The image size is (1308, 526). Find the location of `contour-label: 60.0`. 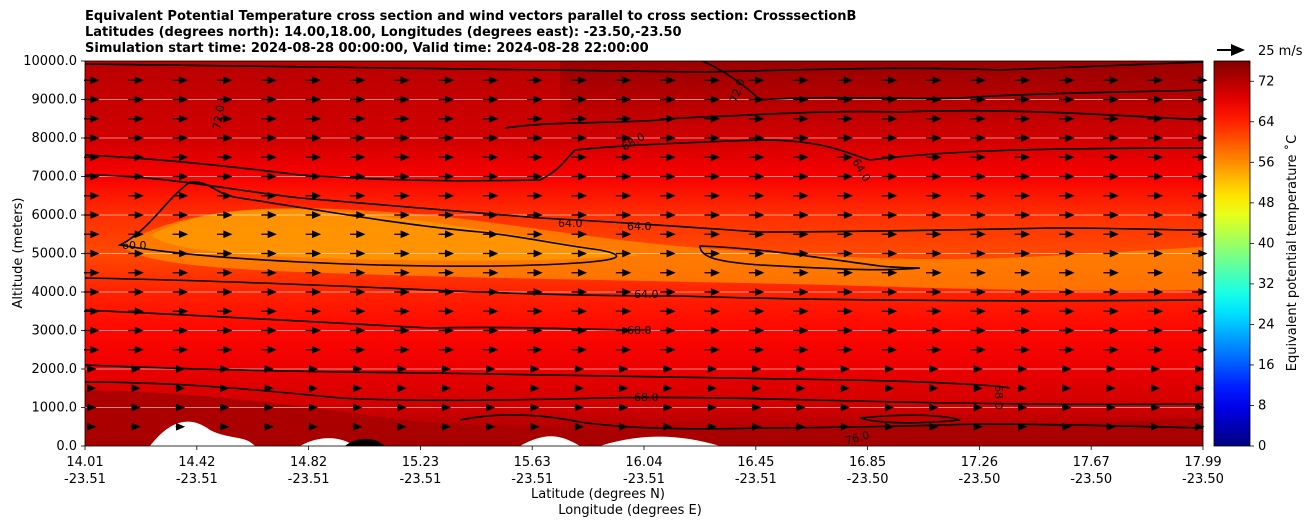

contour-label: 60.0 is located at coordinates (134, 245).